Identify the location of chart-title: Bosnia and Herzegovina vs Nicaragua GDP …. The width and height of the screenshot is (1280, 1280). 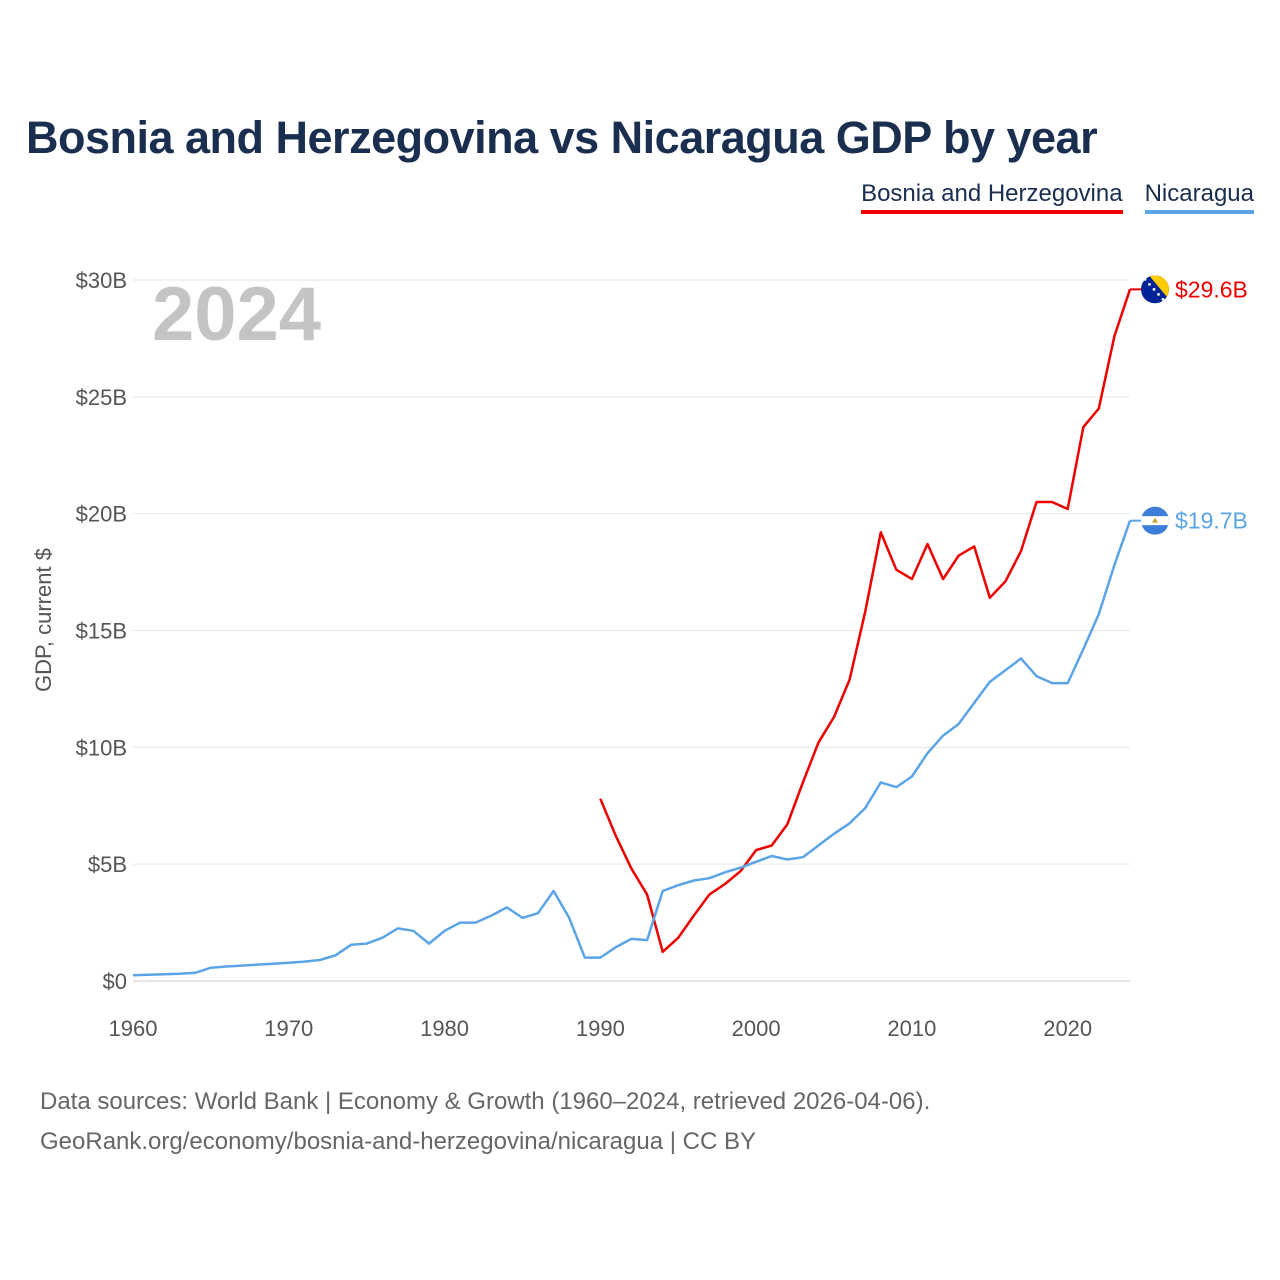
(562, 137).